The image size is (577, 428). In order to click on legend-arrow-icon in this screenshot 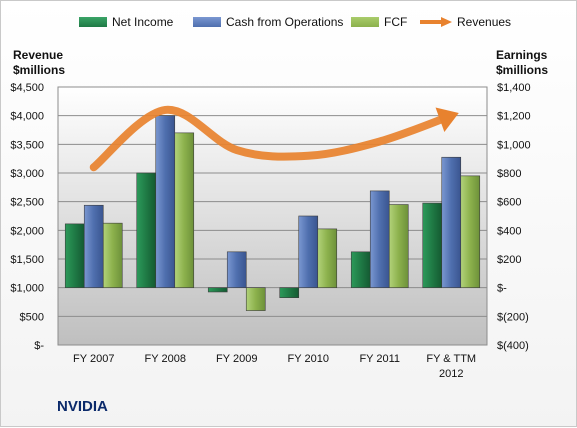, I will do `click(436, 22)`.